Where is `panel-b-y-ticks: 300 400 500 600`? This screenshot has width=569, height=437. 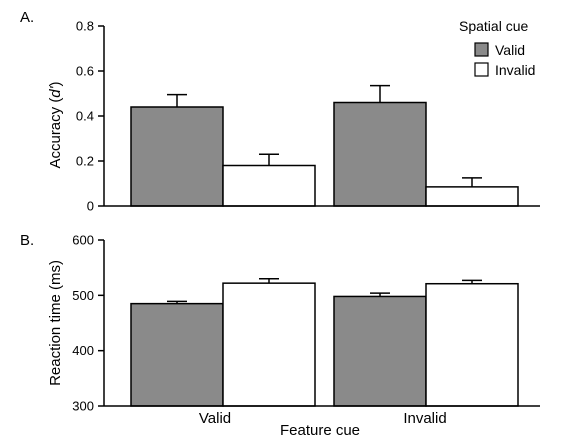
panel-b-y-ticks: 300 400 500 600 is located at coordinates (88, 323).